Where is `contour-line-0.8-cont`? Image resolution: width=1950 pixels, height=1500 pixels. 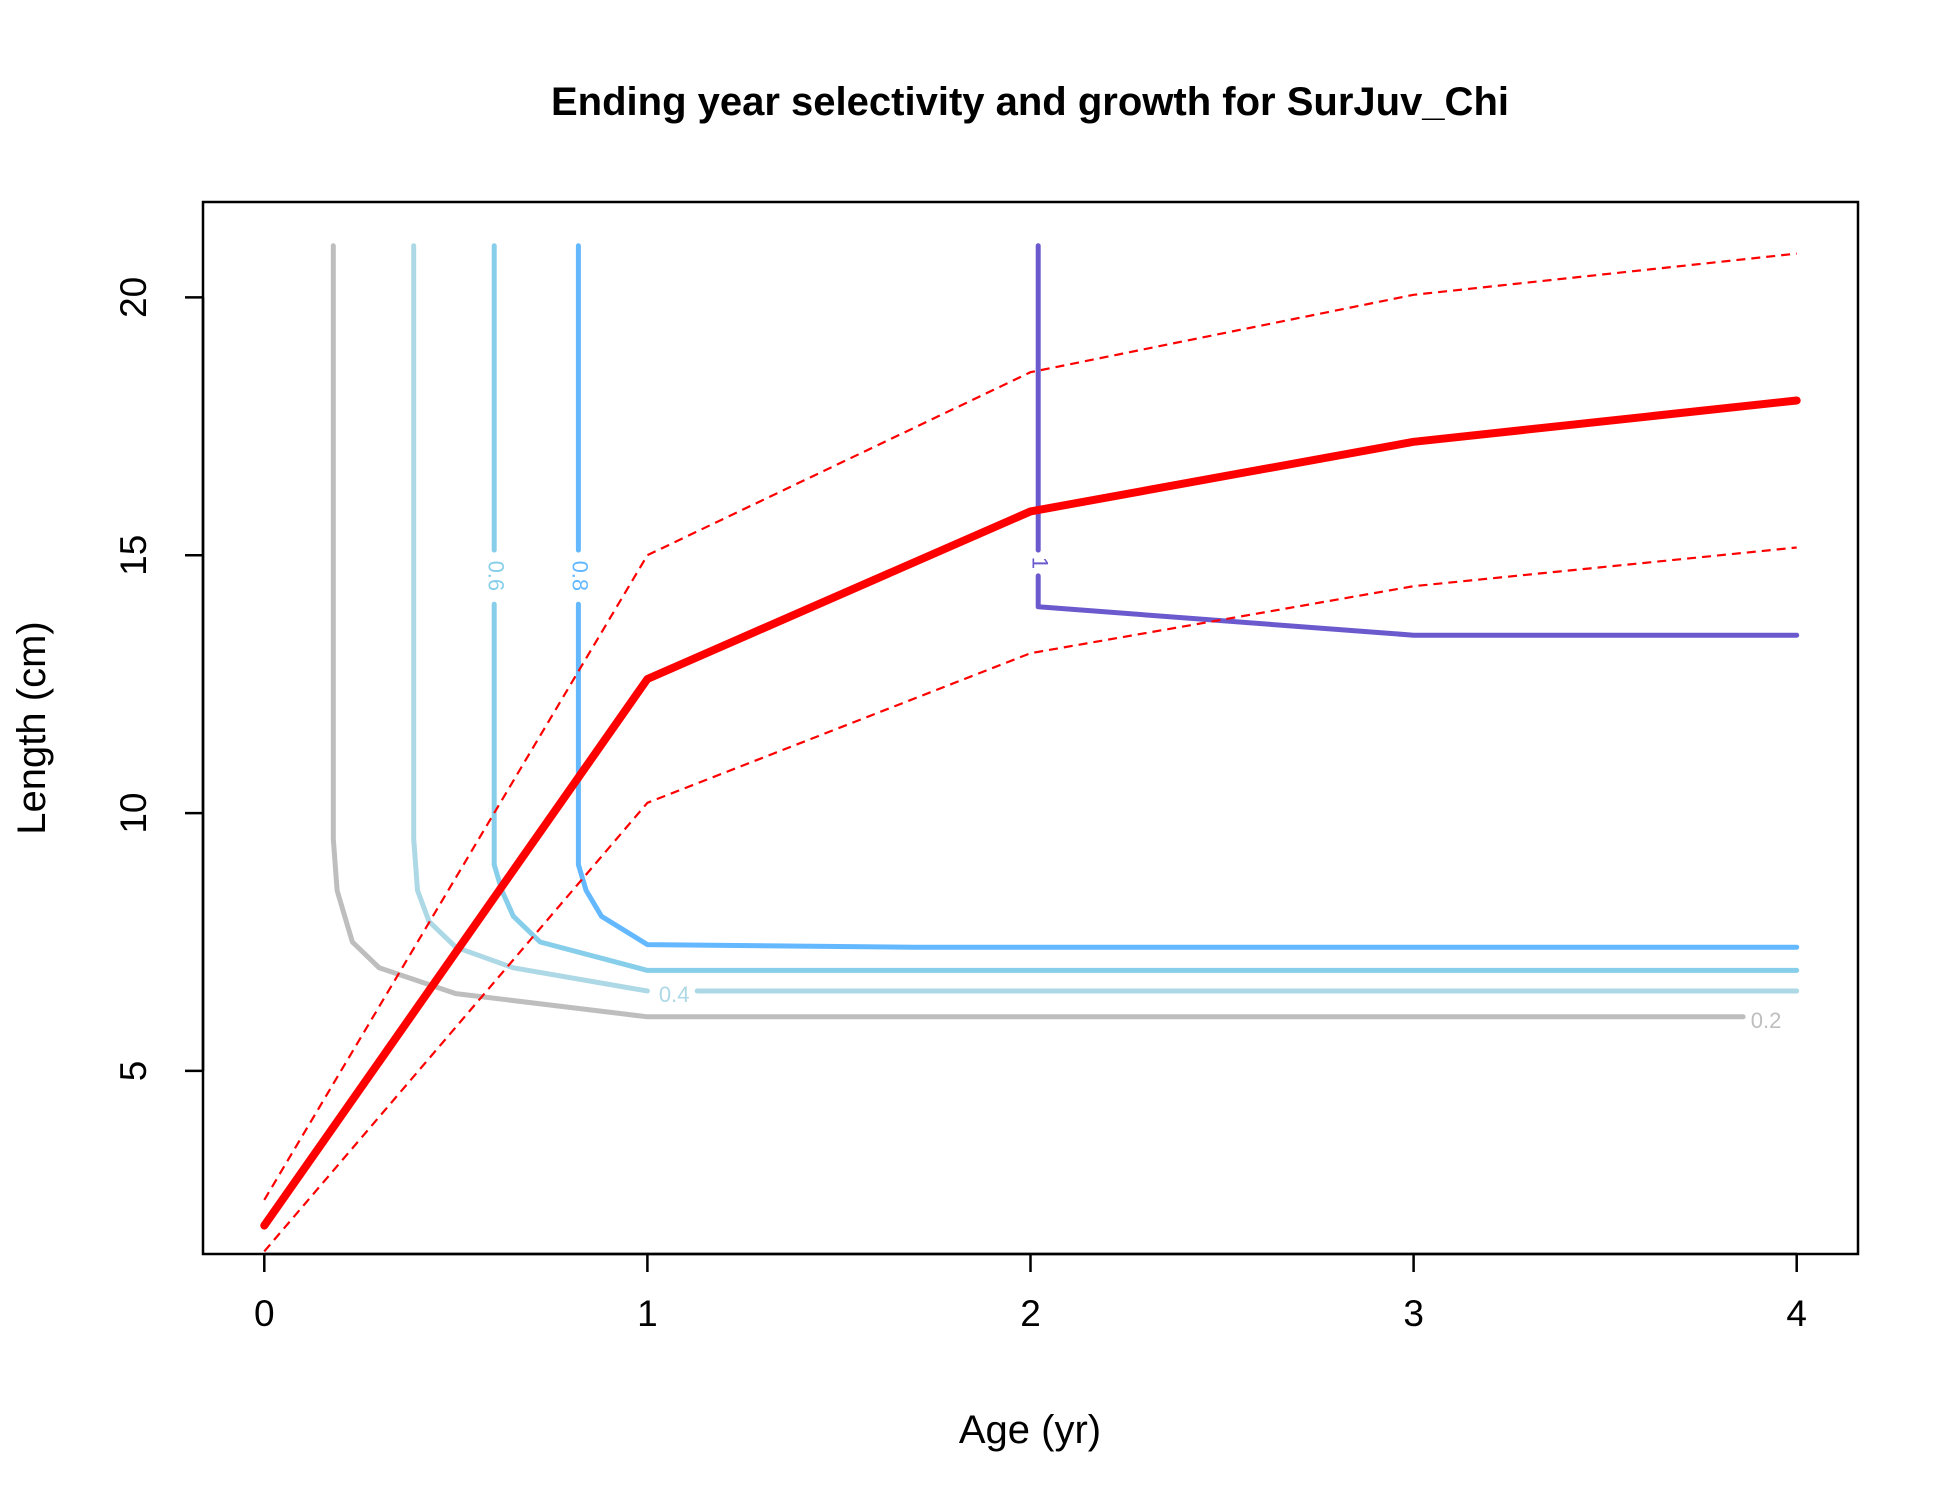
contour-line-0.8-cont is located at coordinates (1187, 775).